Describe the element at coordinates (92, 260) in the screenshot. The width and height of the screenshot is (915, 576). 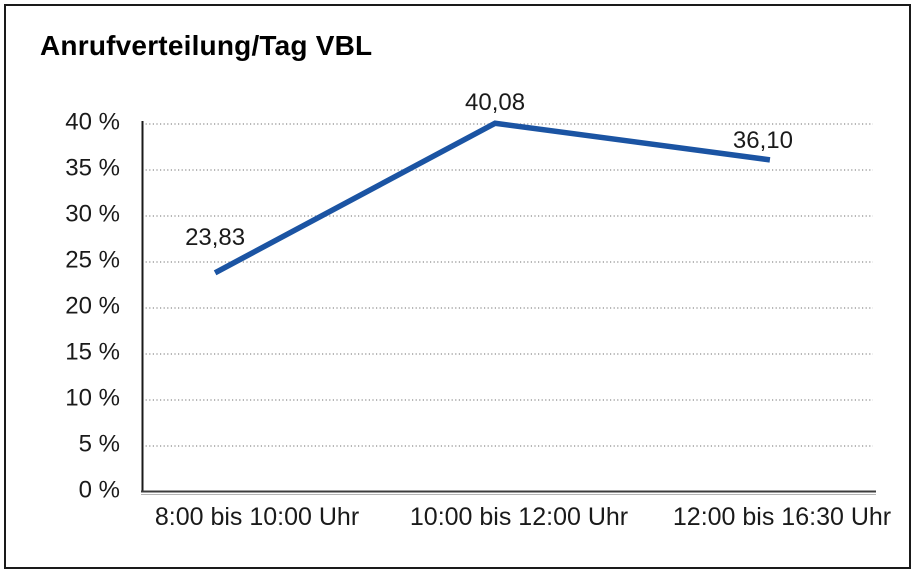
I see `y-tick-label: 25 %` at that location.